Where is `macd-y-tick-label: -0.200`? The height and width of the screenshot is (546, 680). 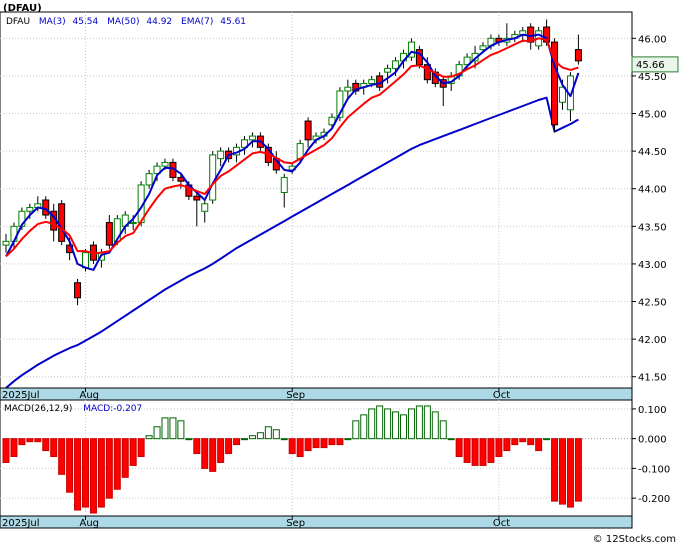 macd-y-tick-label: -0.200 is located at coordinates (654, 499).